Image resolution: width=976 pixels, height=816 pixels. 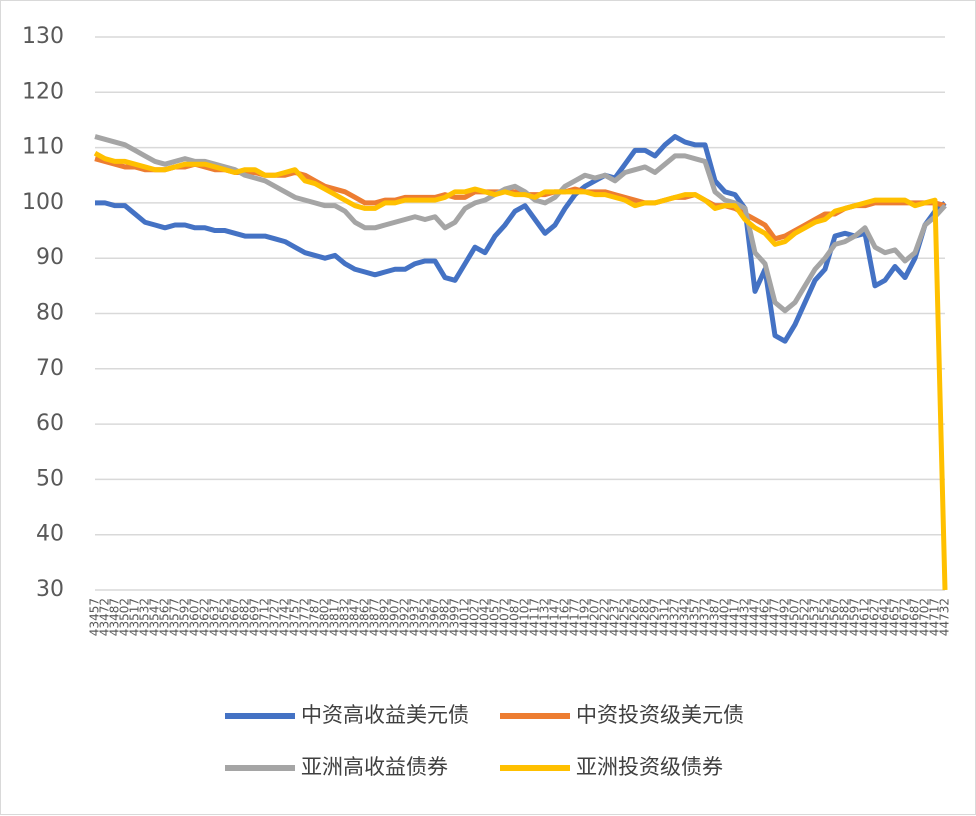 What do you see at coordinates (335, 617) in the screenshot?
I see `x-tick-label: 43817` at bounding box center [335, 617].